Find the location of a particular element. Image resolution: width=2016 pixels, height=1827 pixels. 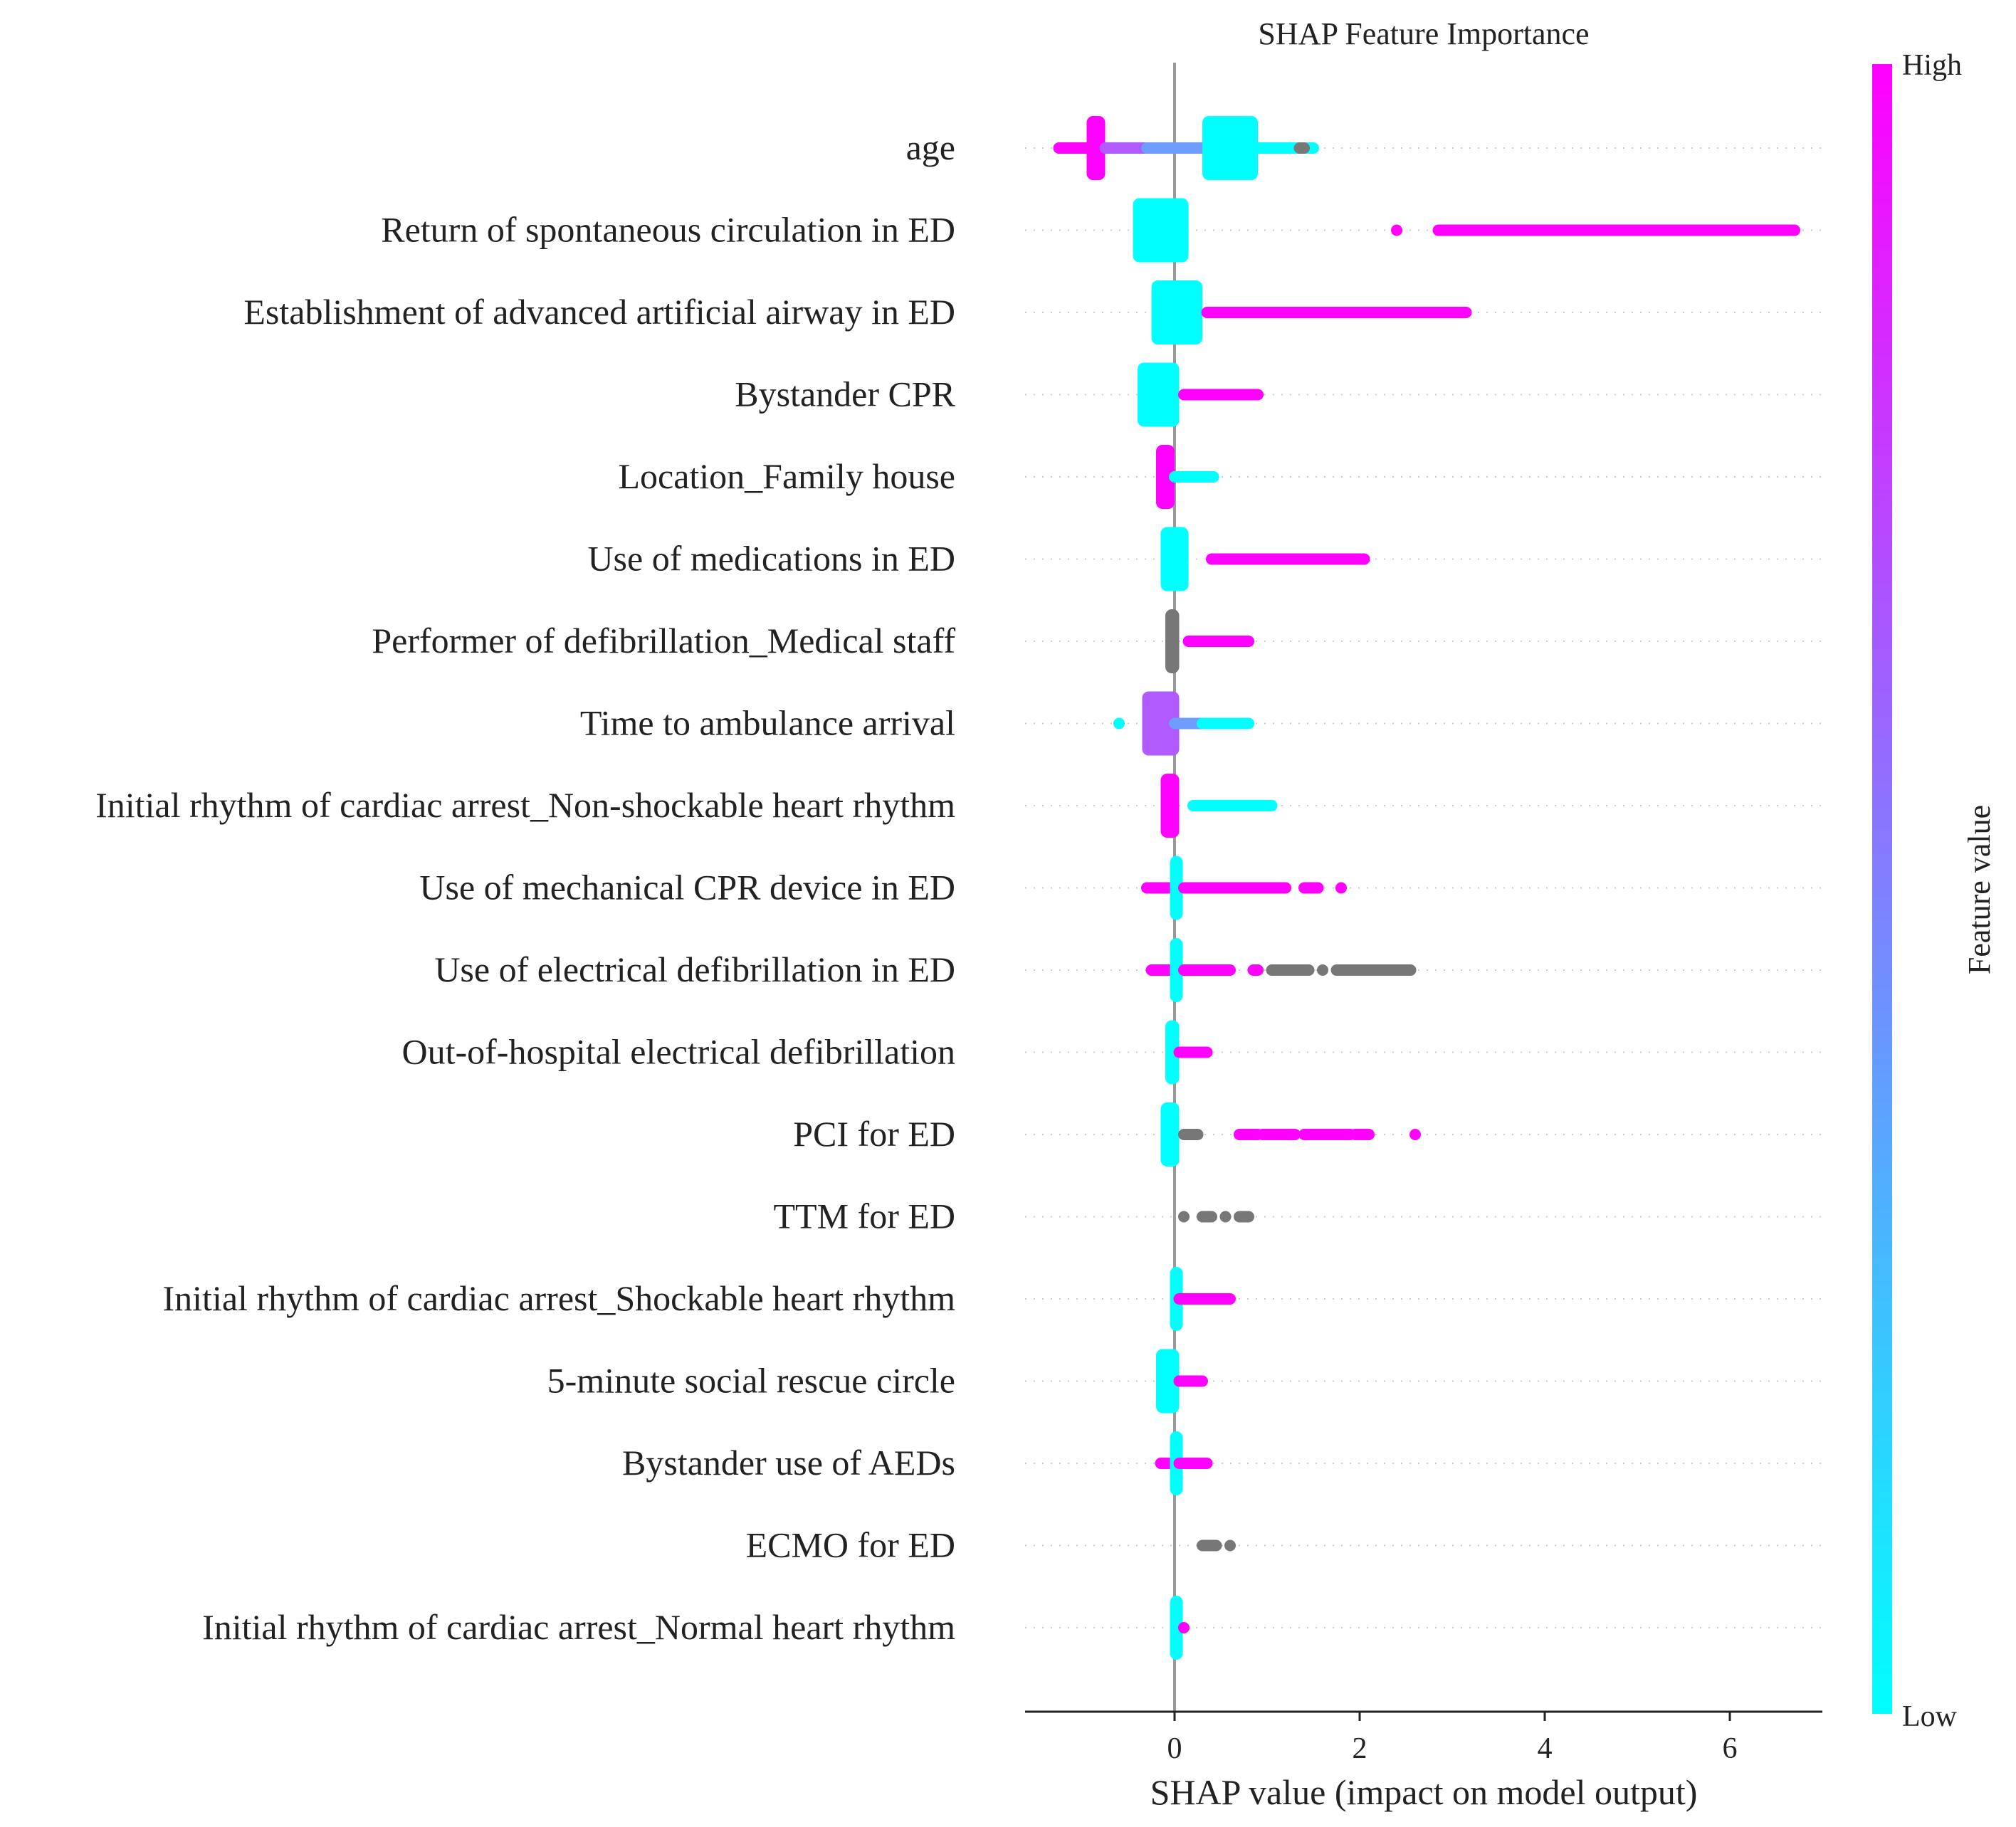

colorbar-title: Feature value is located at coordinates (1979, 889).